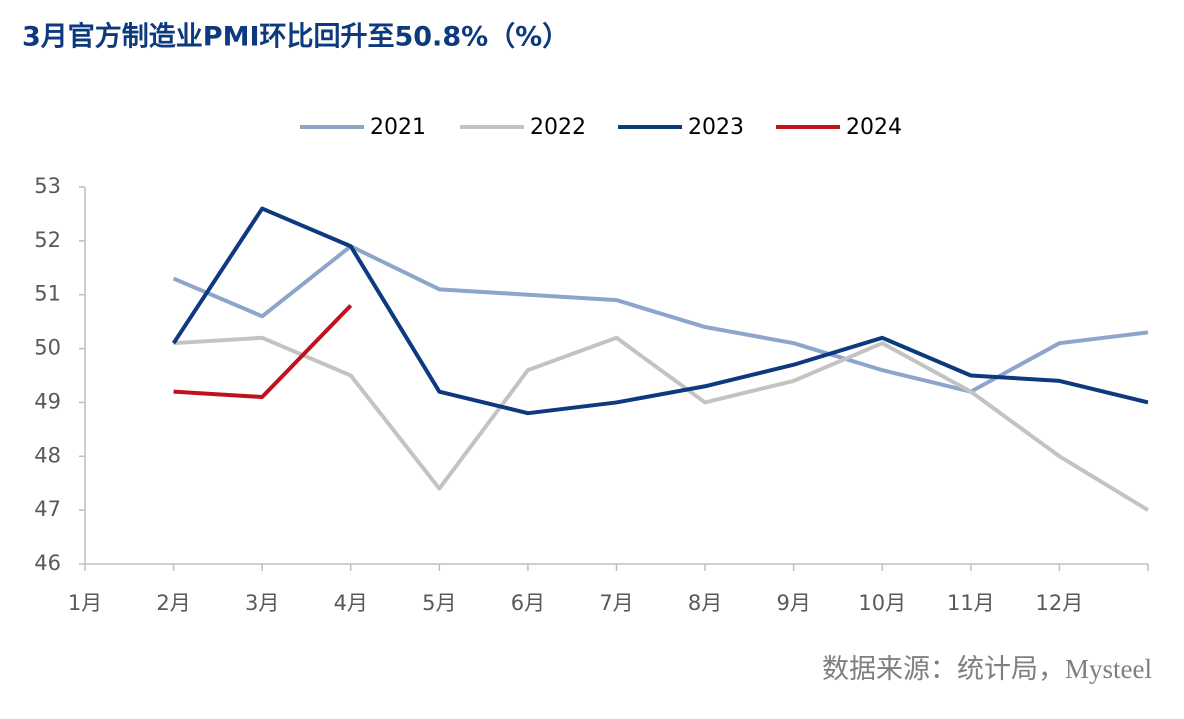  What do you see at coordinates (47, 348) in the screenshot?
I see `y-tick-label: 50` at bounding box center [47, 348].